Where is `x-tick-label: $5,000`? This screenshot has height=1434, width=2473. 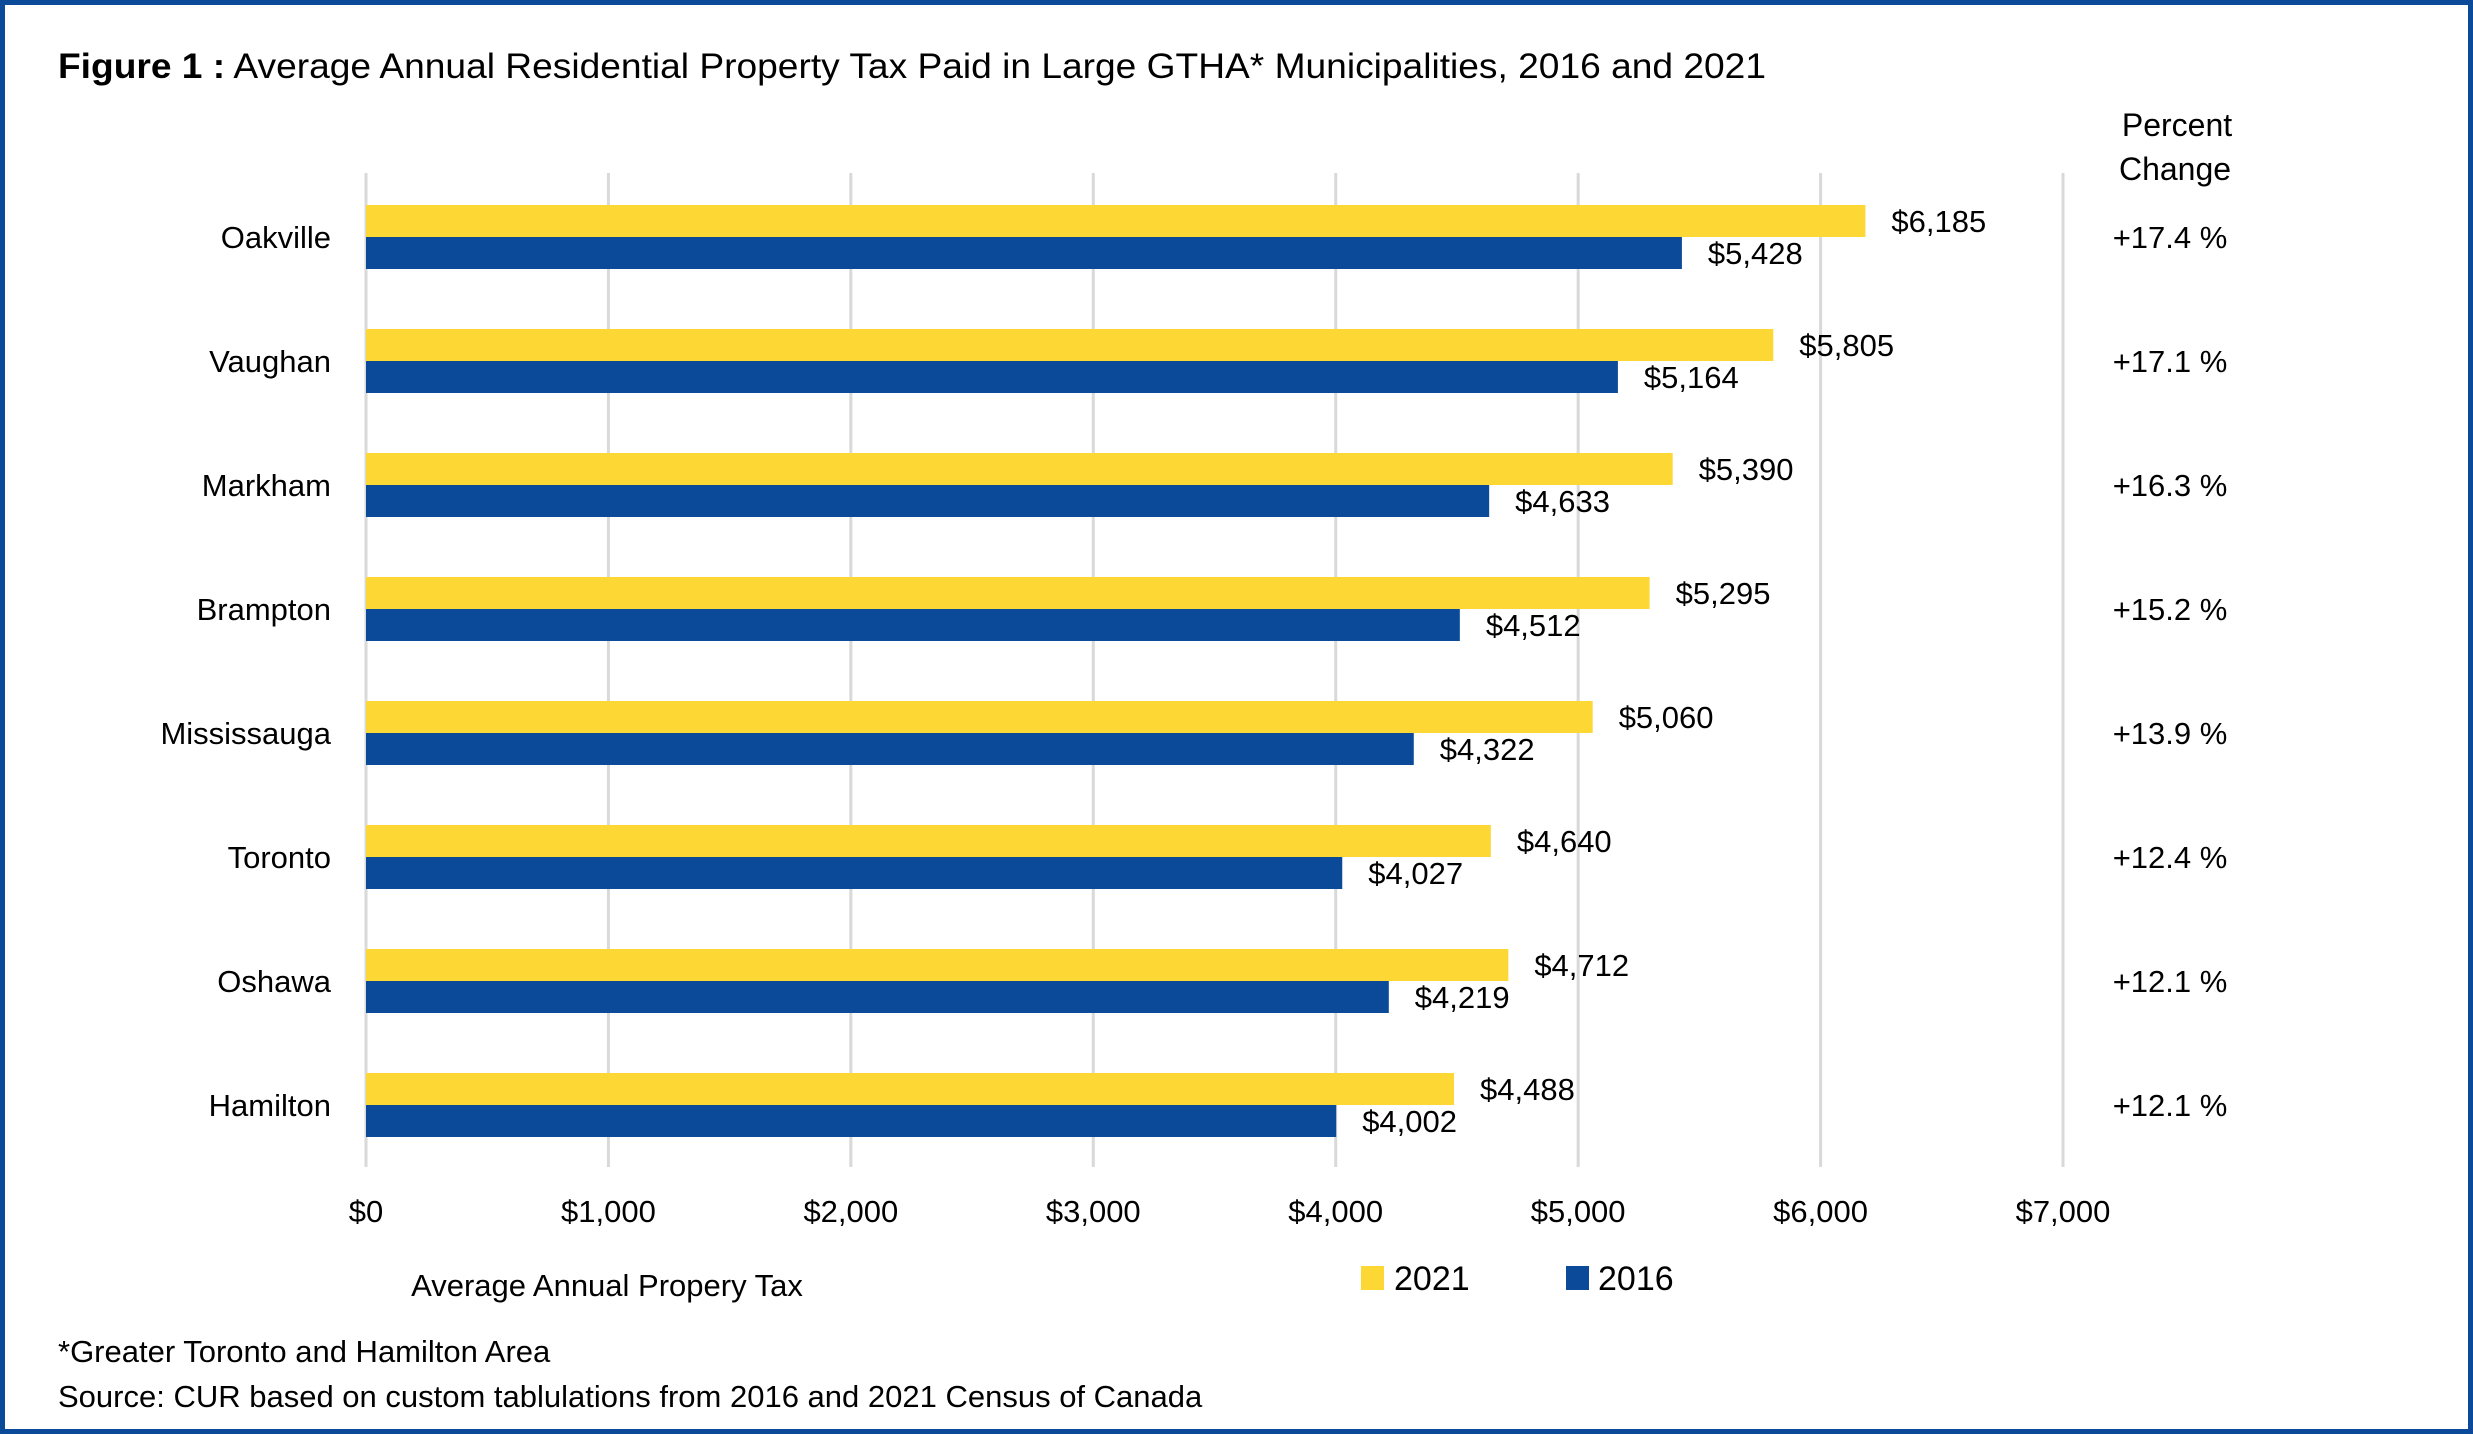
x-tick-label: $5,000 is located at coordinates (1578, 1211).